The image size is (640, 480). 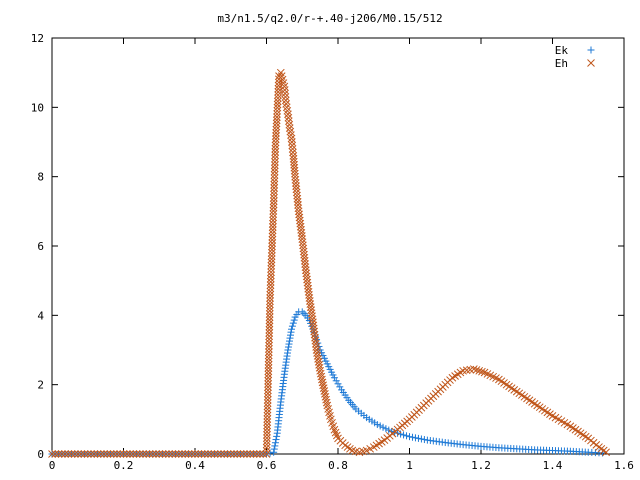 I want to click on y-tick-label: 10, so click(x=37, y=107).